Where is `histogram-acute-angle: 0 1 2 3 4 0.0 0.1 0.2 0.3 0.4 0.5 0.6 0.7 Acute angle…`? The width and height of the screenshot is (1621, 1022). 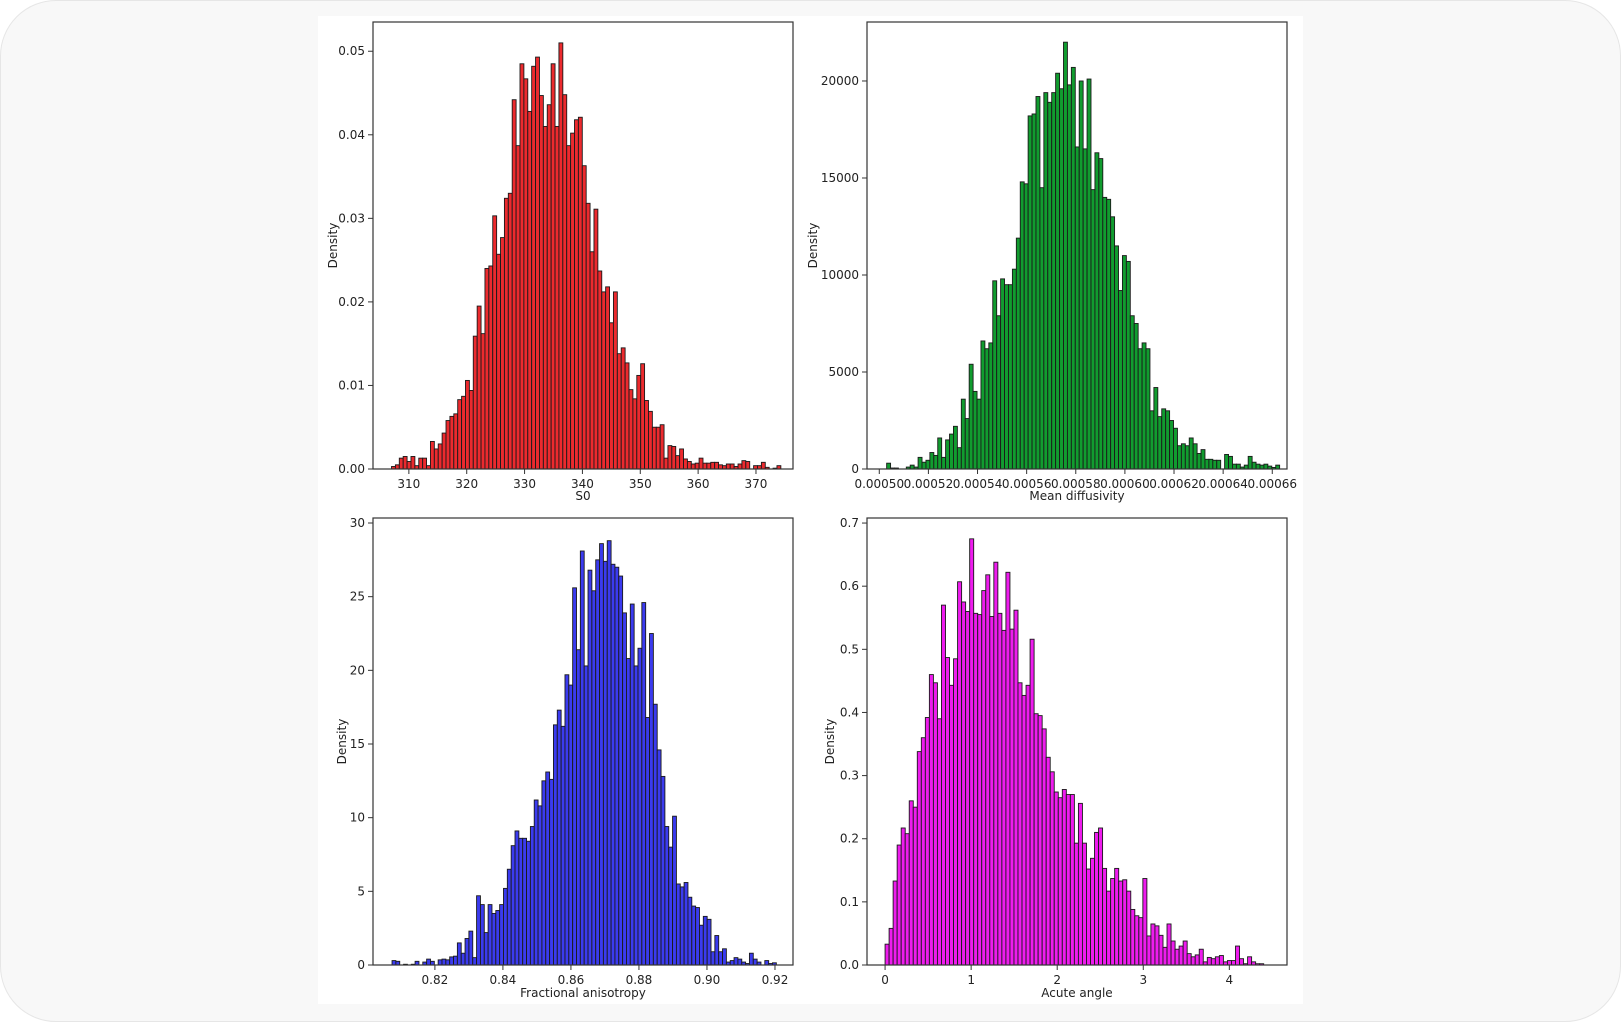
histogram-acute-angle: 0 1 2 3 4 0.0 0.1 0.2 0.3 0.4 0.5 0.6 0.7 Acute angle… is located at coordinates (1055, 758).